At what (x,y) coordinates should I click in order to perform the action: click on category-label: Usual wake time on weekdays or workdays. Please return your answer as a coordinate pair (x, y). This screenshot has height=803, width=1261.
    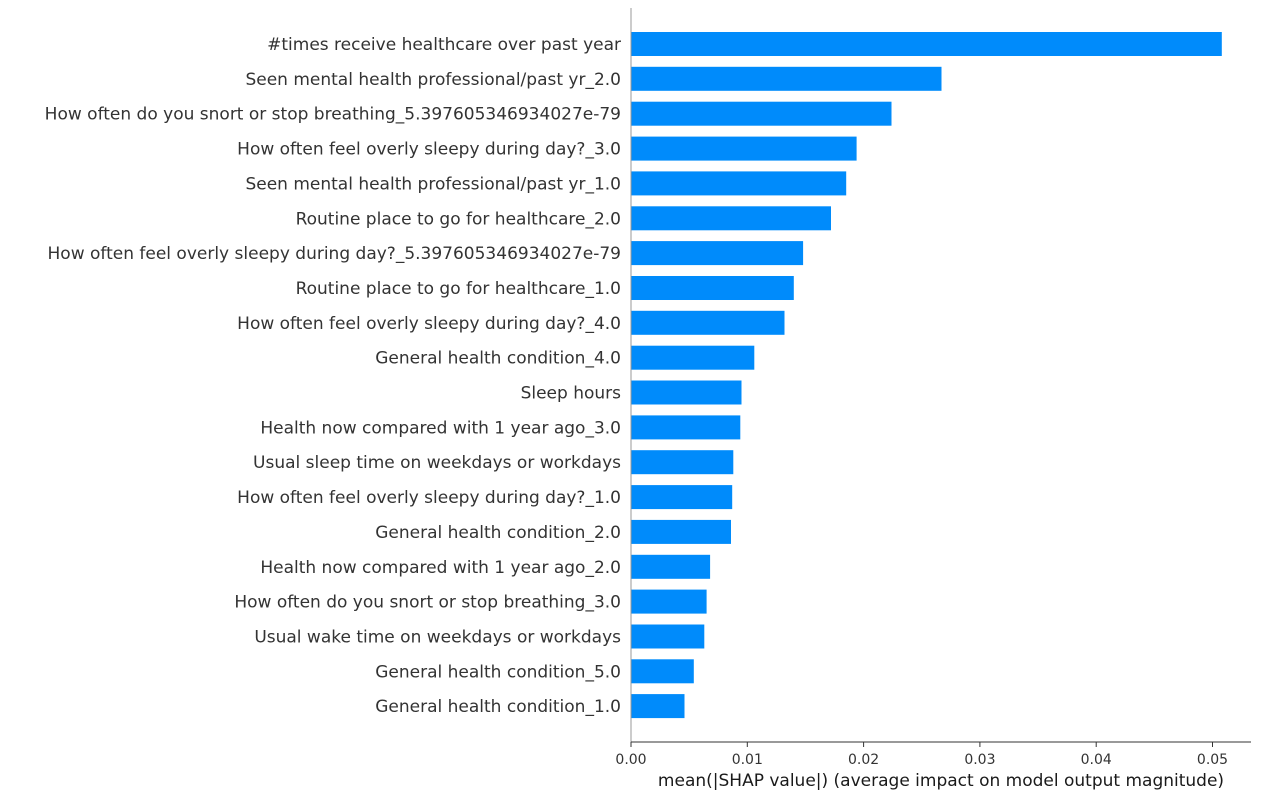
    Looking at the image, I should click on (437, 638).